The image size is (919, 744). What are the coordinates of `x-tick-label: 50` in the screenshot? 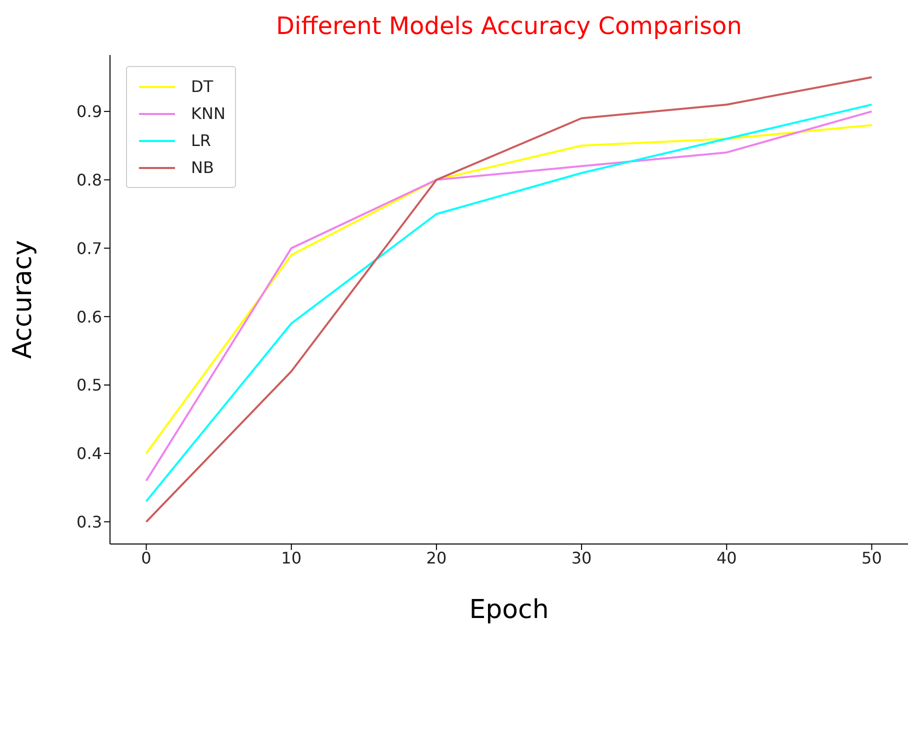 It's located at (872, 558).